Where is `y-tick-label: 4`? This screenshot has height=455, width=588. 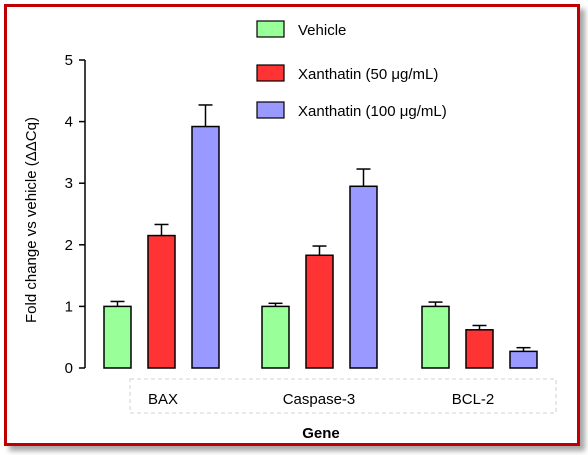 y-tick-label: 4 is located at coordinates (69, 122).